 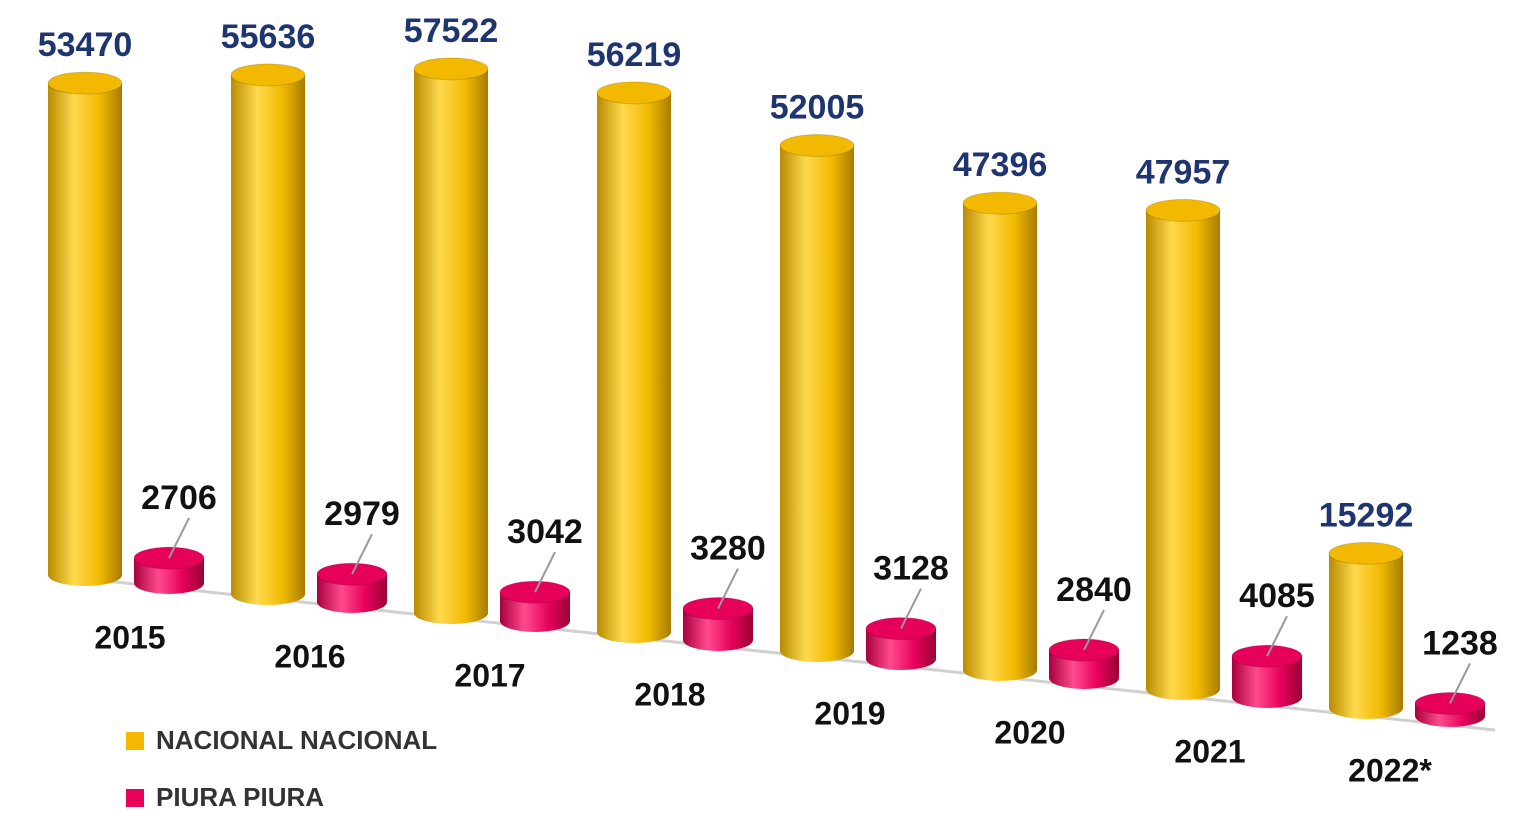 I want to click on data-label: 52005, so click(x=817, y=107).